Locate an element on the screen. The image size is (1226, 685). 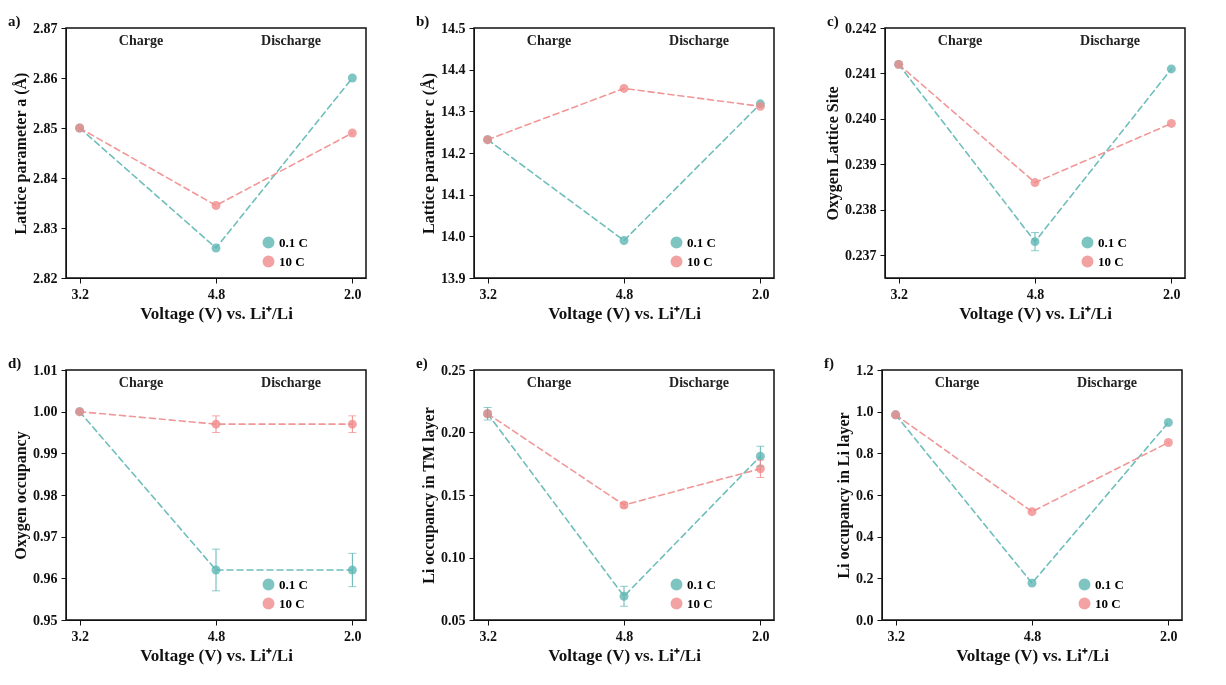
y-tick-label: 0.8 is located at coordinates (865, 453).